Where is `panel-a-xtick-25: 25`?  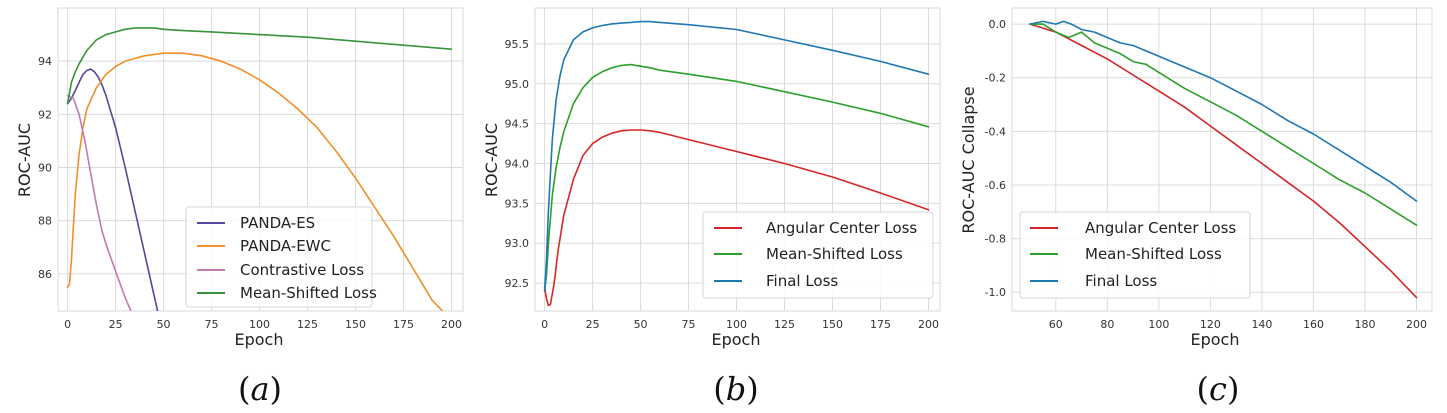
panel-a-xtick-25: 25 is located at coordinates (116, 324).